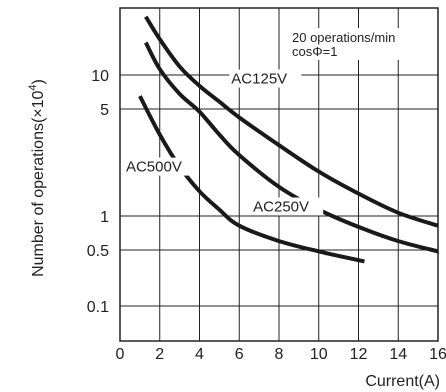 This screenshot has height=392, width=446. I want to click on operating-conditions-note: 20 operations/min cosΦ=1, so click(343, 44).